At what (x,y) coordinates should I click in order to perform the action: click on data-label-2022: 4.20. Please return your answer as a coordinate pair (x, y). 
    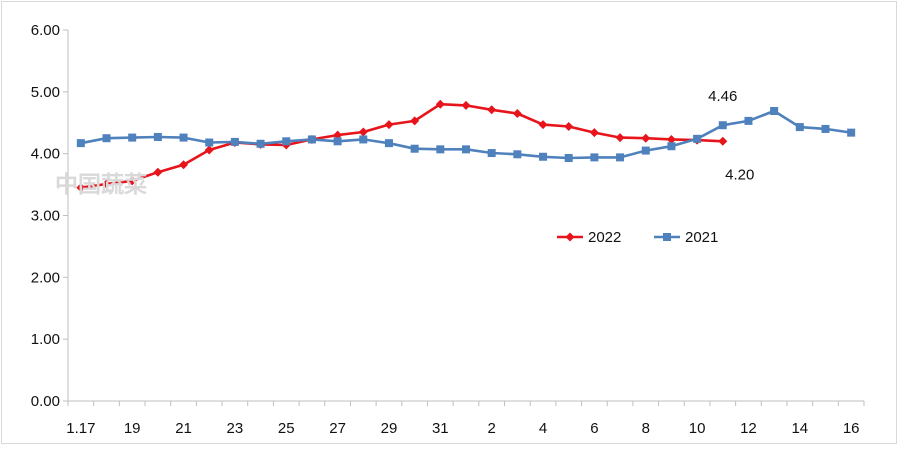
    Looking at the image, I should click on (739, 174).